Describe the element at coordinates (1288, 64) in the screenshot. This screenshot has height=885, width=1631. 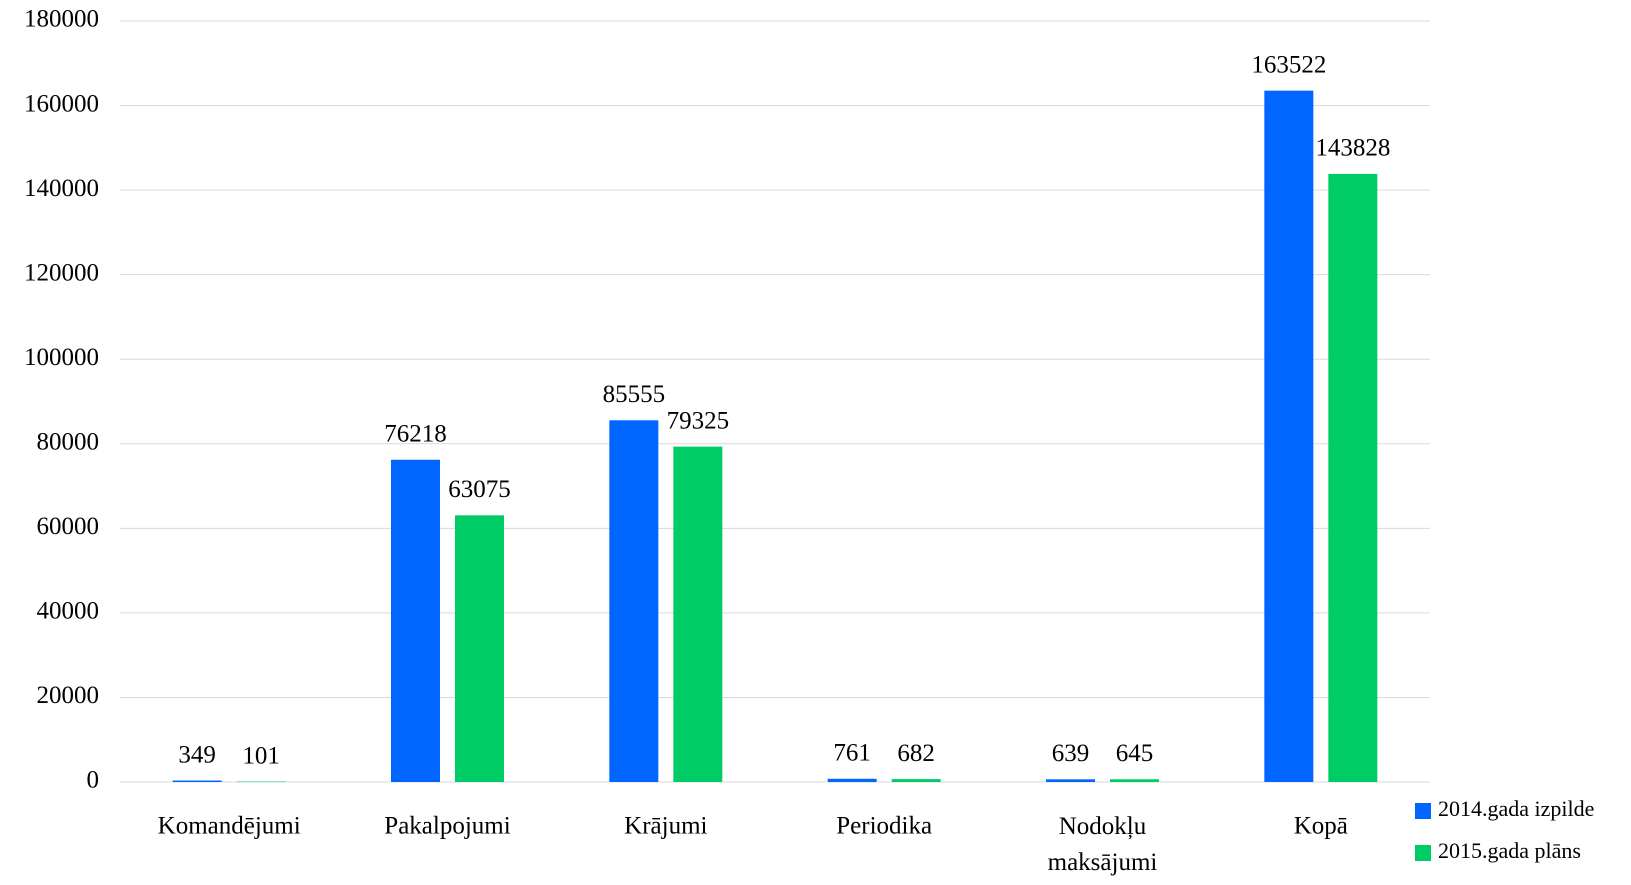
I see `data-label: 163522` at that location.